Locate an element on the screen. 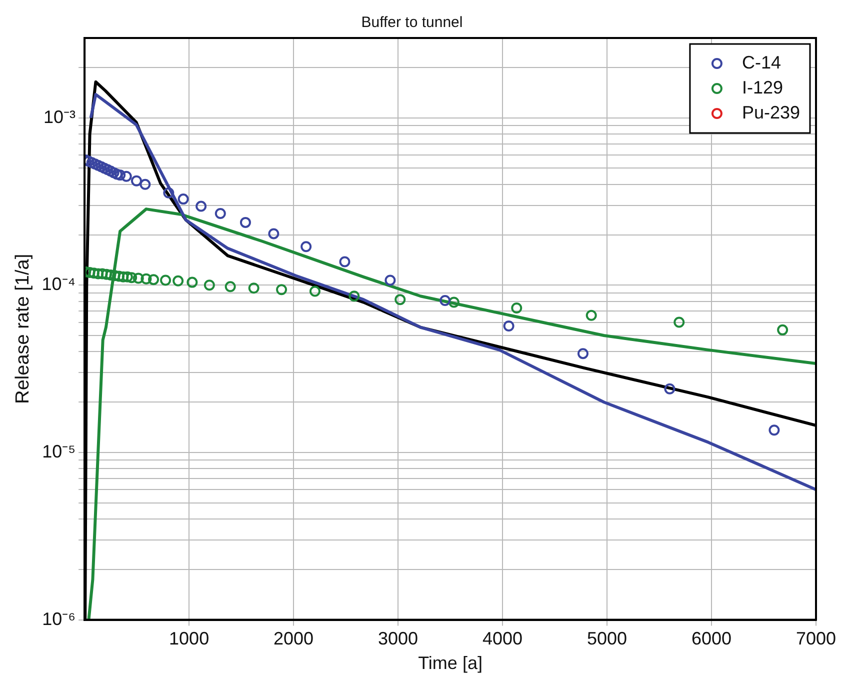 The image size is (848, 683). x-tick-label: 6000 is located at coordinates (711, 638).